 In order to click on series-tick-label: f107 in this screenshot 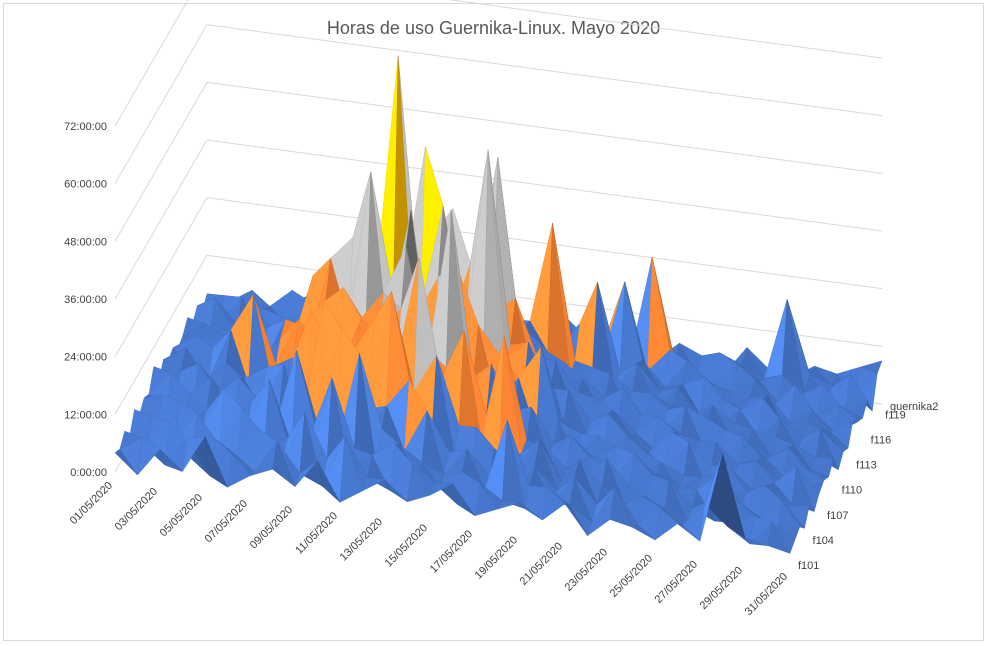, I will do `click(837, 516)`.